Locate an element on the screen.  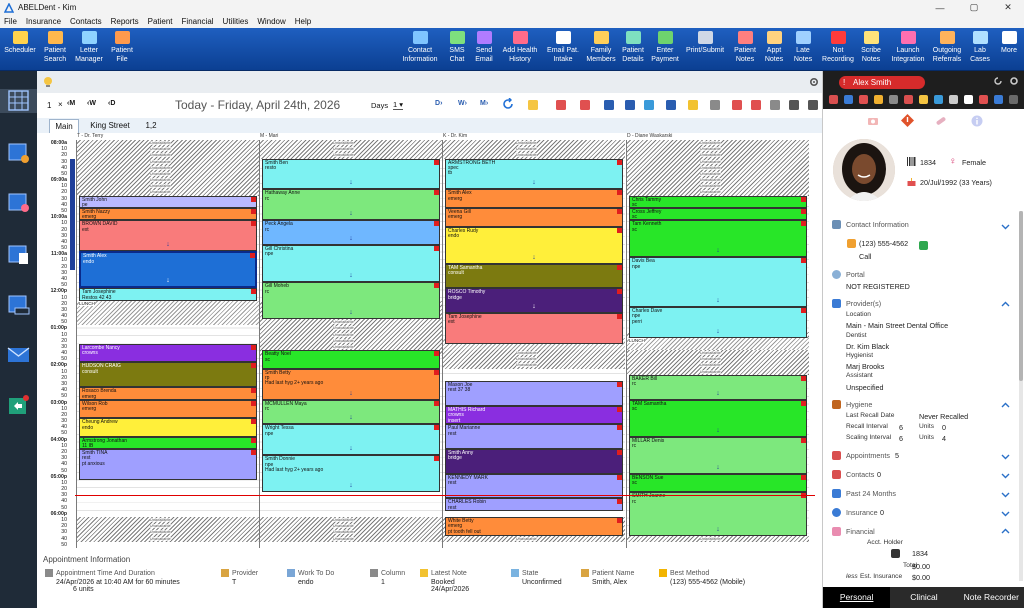
rail-mail-button is located at coordinates (18, 355).